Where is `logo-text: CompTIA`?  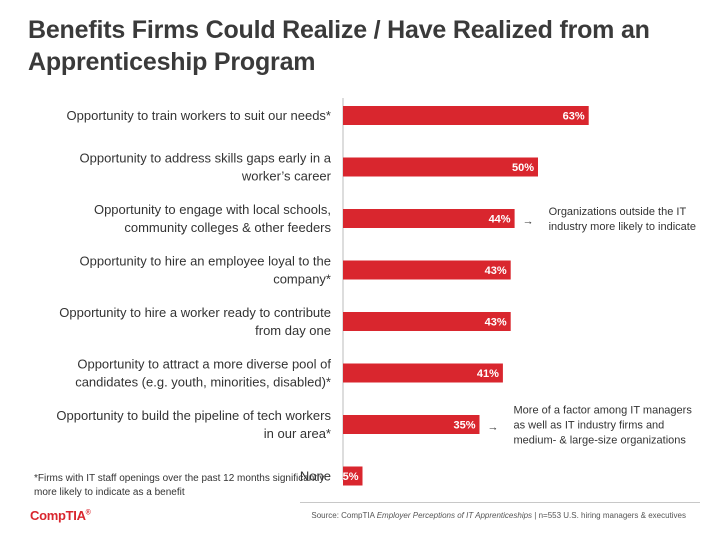 logo-text: CompTIA is located at coordinates (58, 515).